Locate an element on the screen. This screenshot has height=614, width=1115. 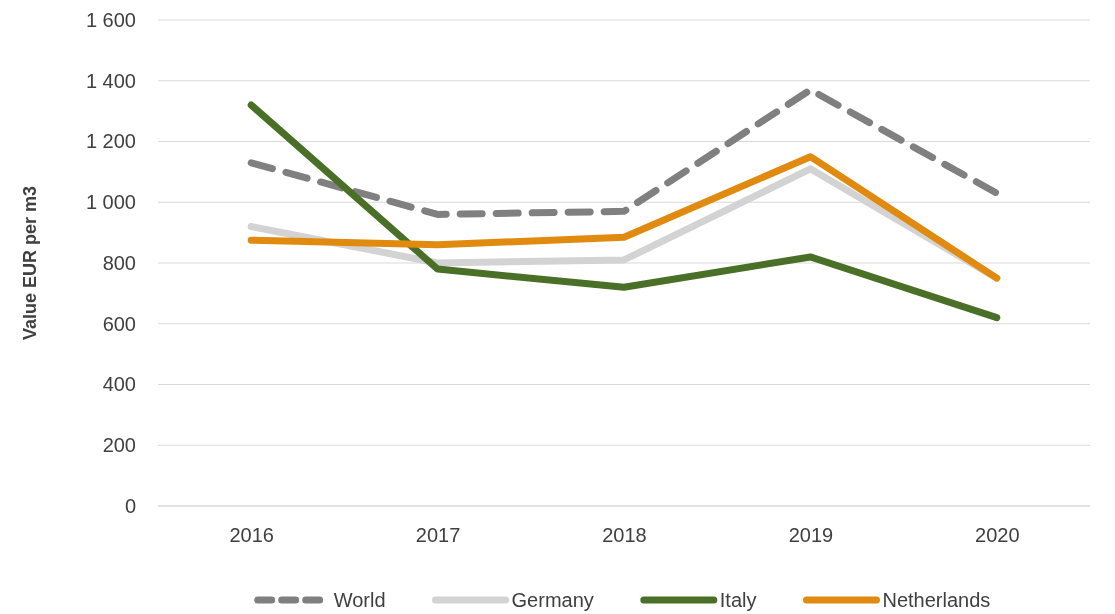
x-tick-label: 2019 is located at coordinates (811, 535).